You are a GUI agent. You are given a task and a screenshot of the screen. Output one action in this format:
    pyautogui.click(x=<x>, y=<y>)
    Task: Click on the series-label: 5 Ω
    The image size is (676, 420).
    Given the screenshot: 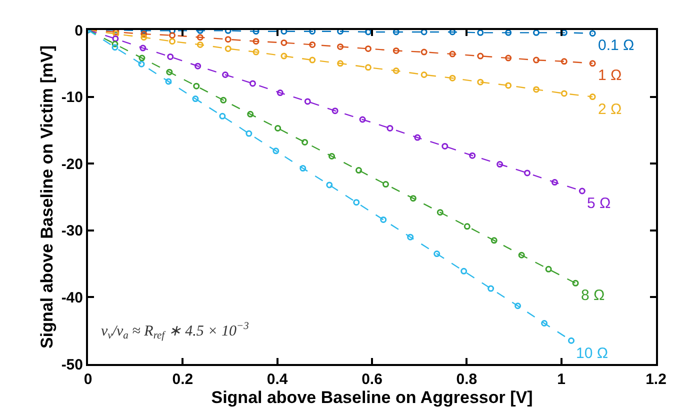 What is the action you would take?
    pyautogui.click(x=599, y=203)
    